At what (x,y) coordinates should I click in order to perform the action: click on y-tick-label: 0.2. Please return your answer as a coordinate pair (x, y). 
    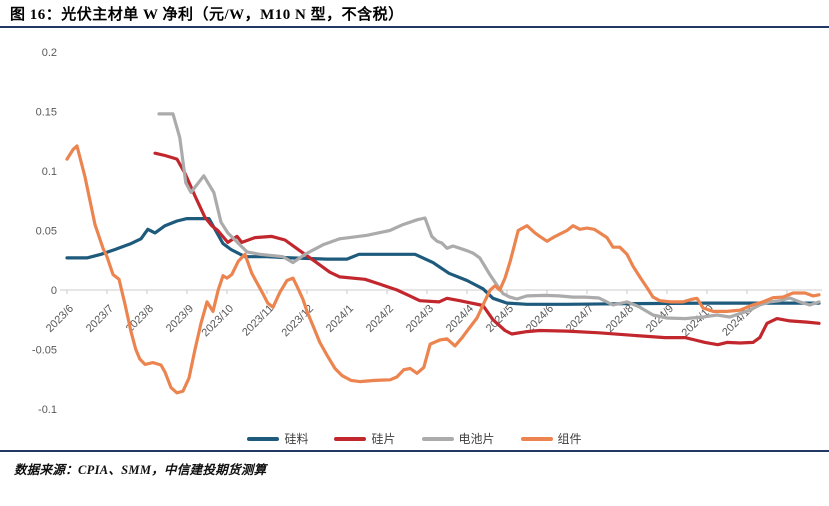
    Looking at the image, I should click on (49, 53).